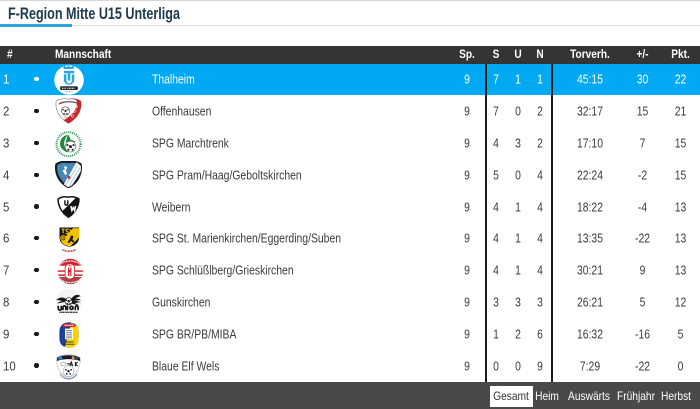 The width and height of the screenshot is (700, 409). Describe the element at coordinates (66, 117) in the screenshot. I see `svg-text: Die` at that location.